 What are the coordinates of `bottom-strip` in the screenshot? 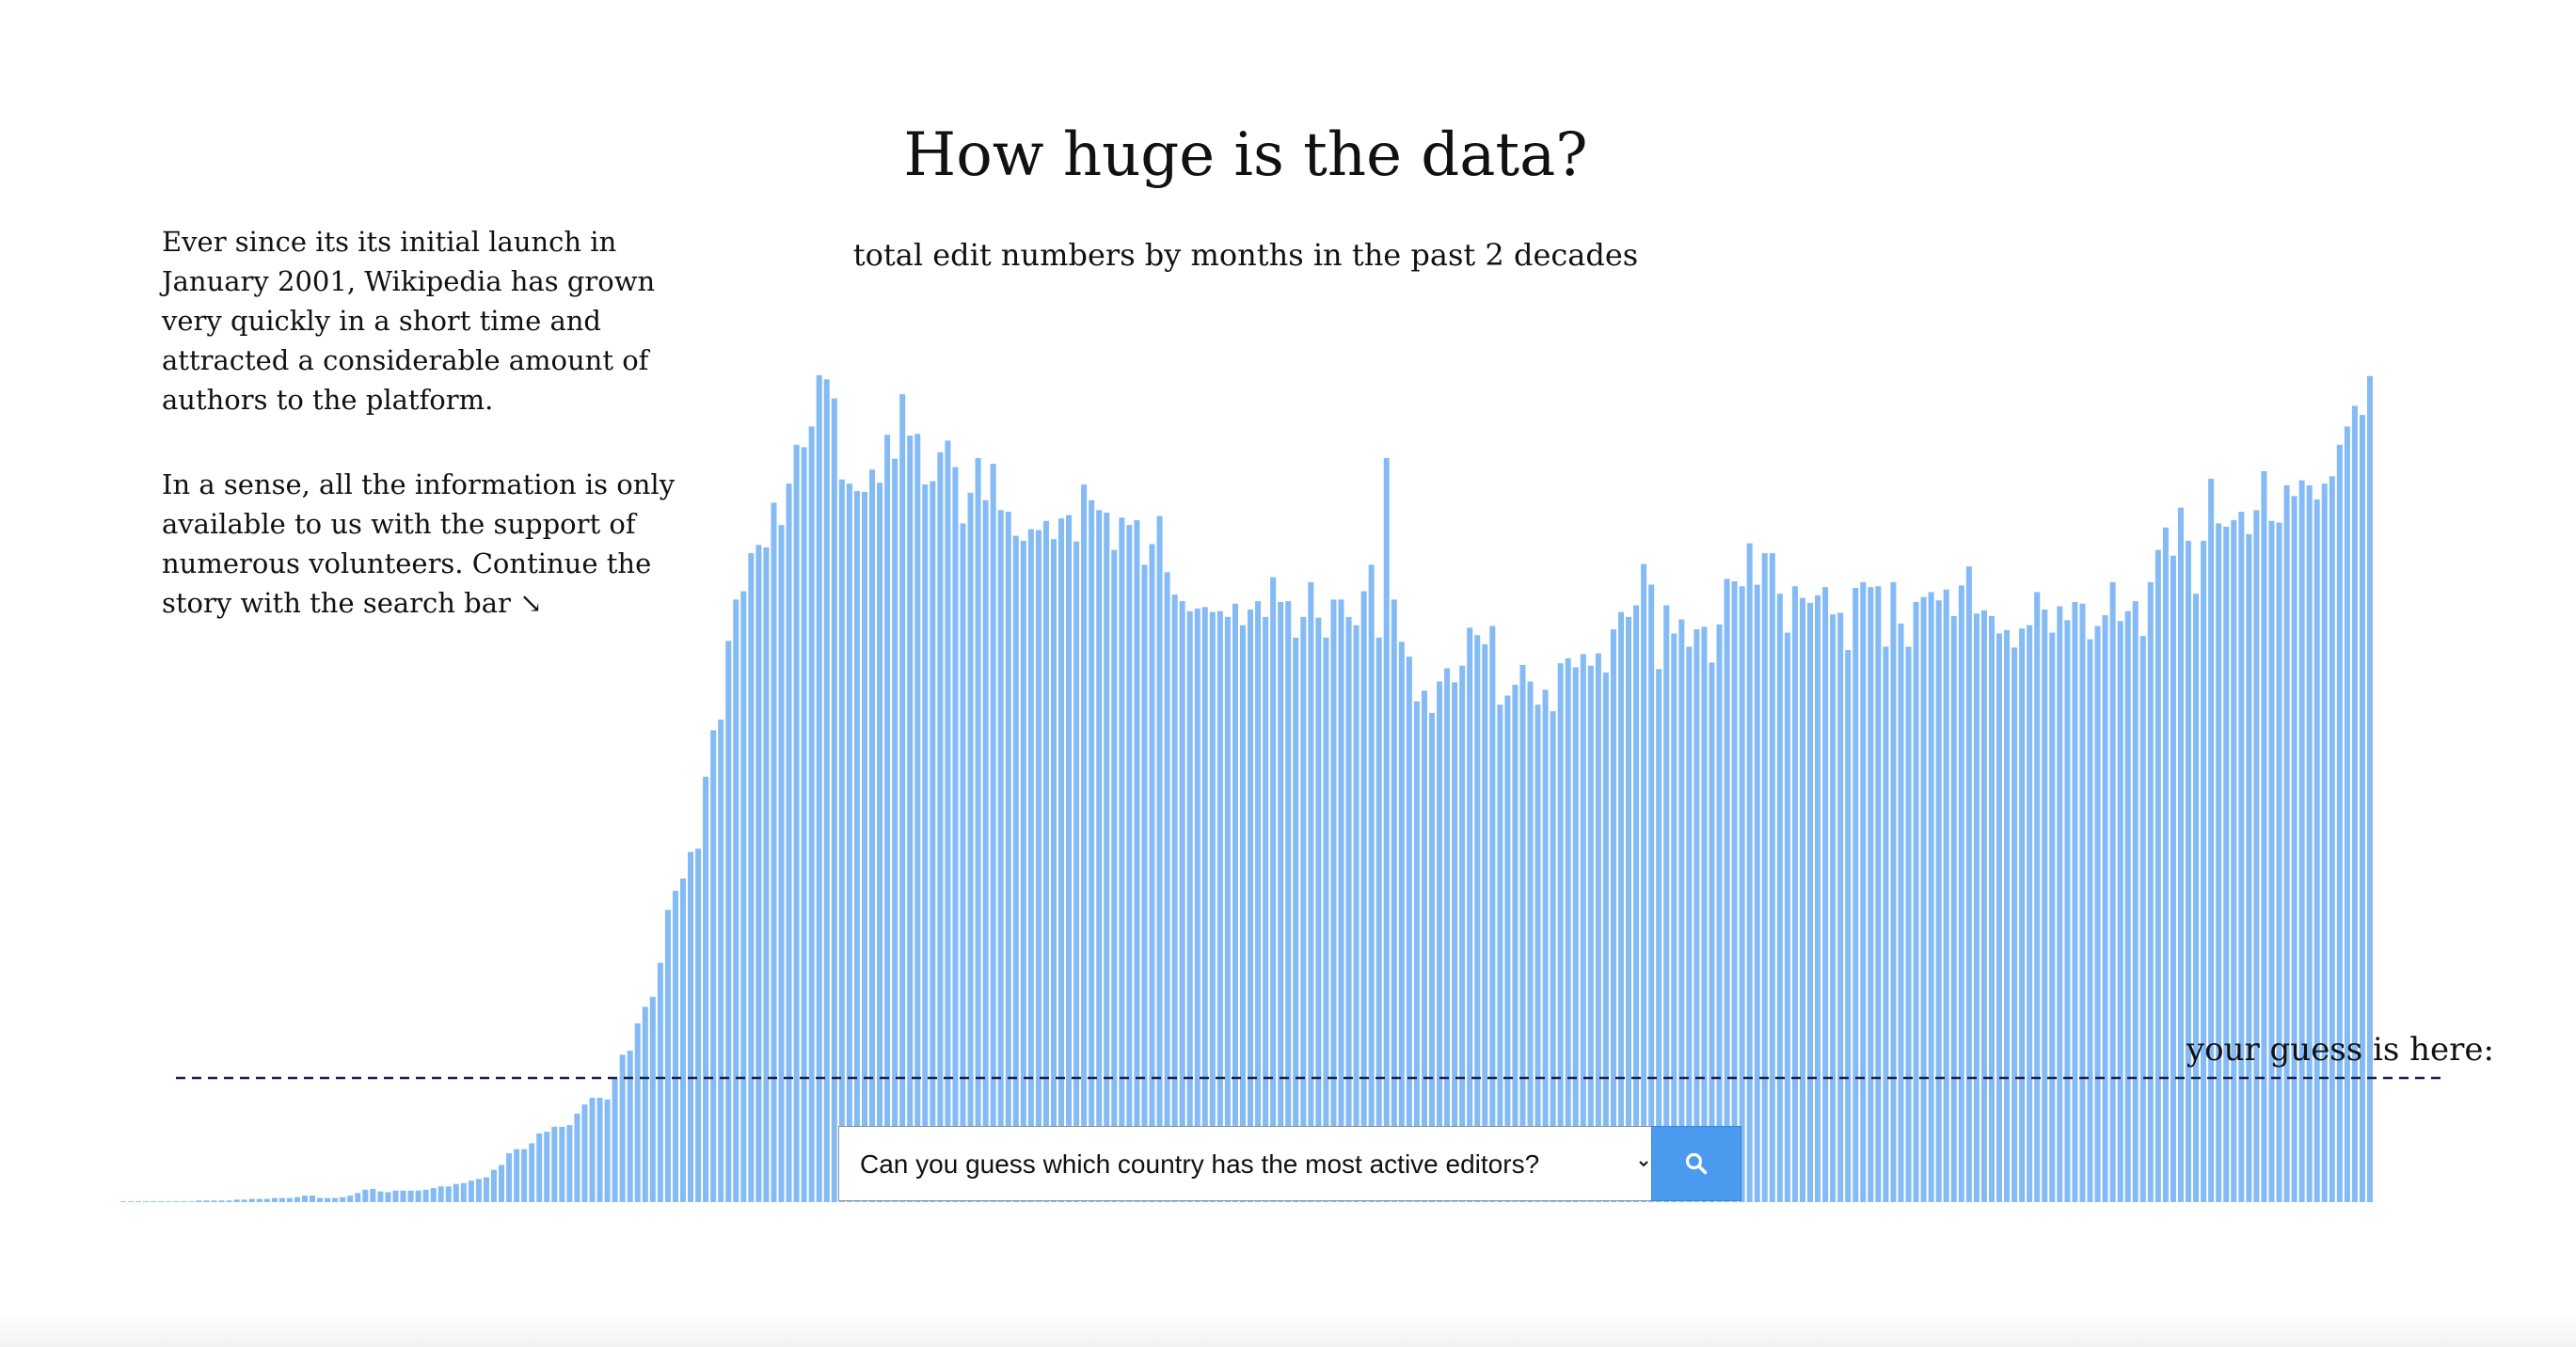 It's located at (1288, 1330).